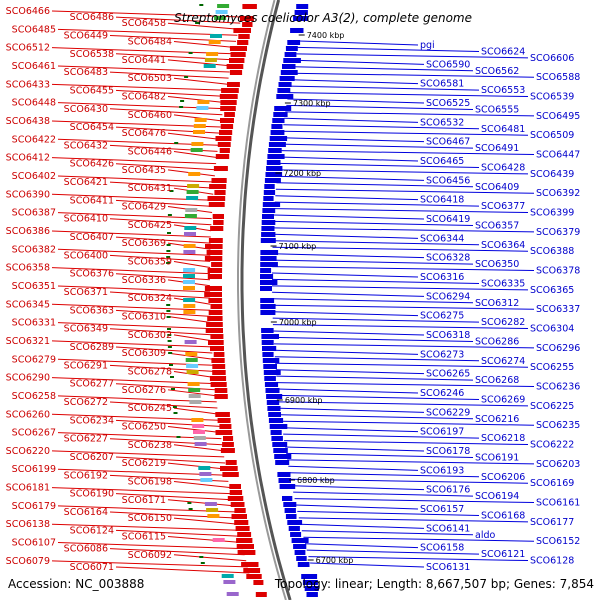 The width and height of the screenshot is (600, 600). I want to click on left-gene-label: SCO6441, so click(144, 60).